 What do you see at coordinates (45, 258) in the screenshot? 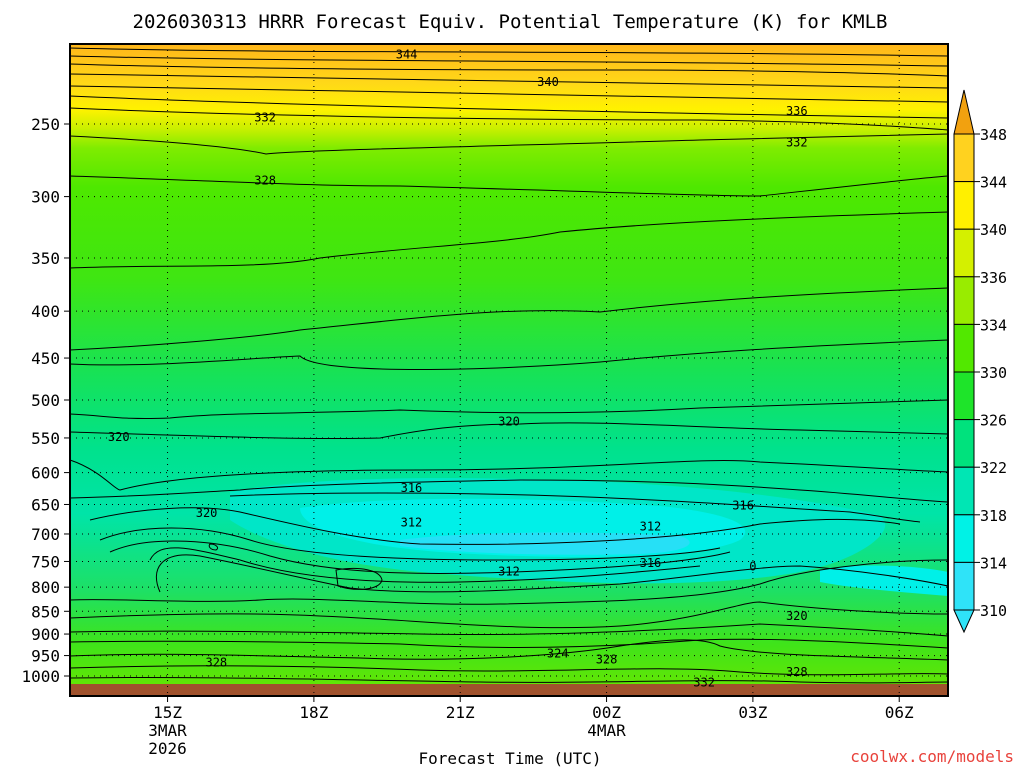
I see `y-tick-label: 350` at bounding box center [45, 258].